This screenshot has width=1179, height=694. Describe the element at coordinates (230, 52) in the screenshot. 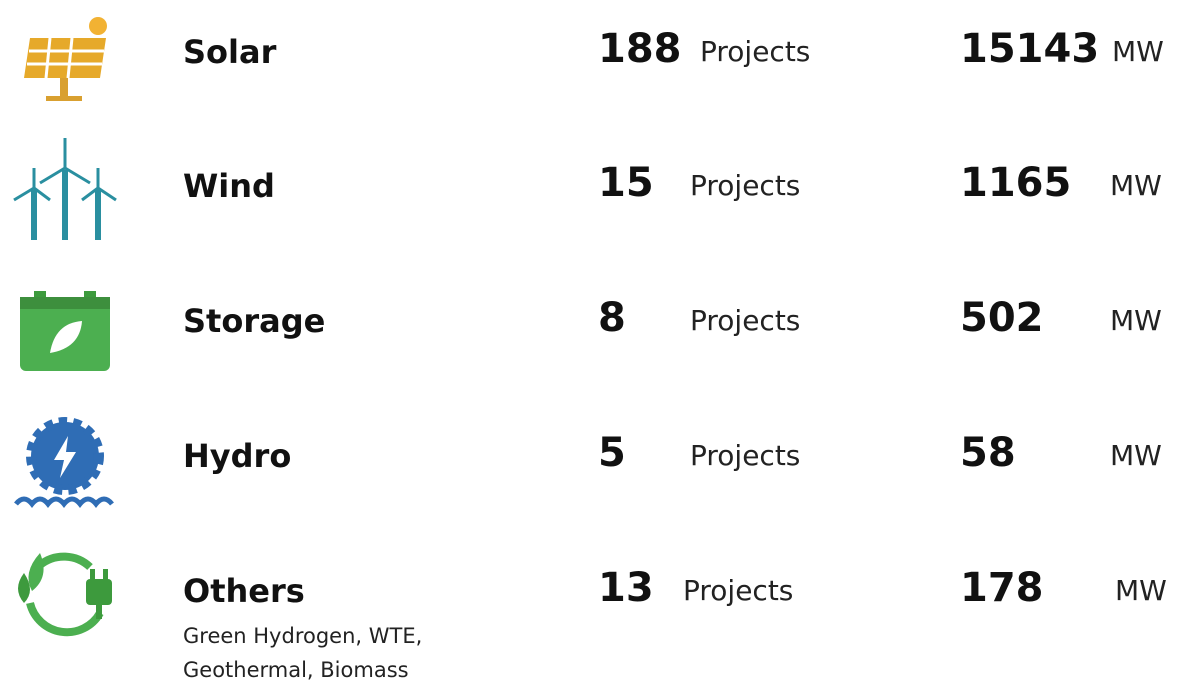

I see `category-name: Solar` at that location.